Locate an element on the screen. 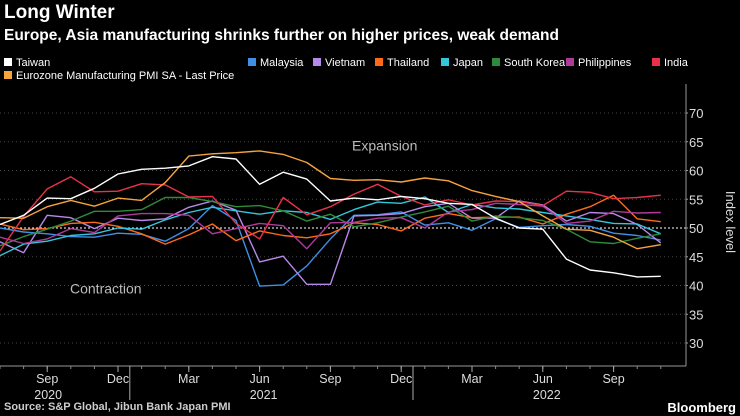 This screenshot has height=416, width=740. legend-item: Taiwan is located at coordinates (27, 63).